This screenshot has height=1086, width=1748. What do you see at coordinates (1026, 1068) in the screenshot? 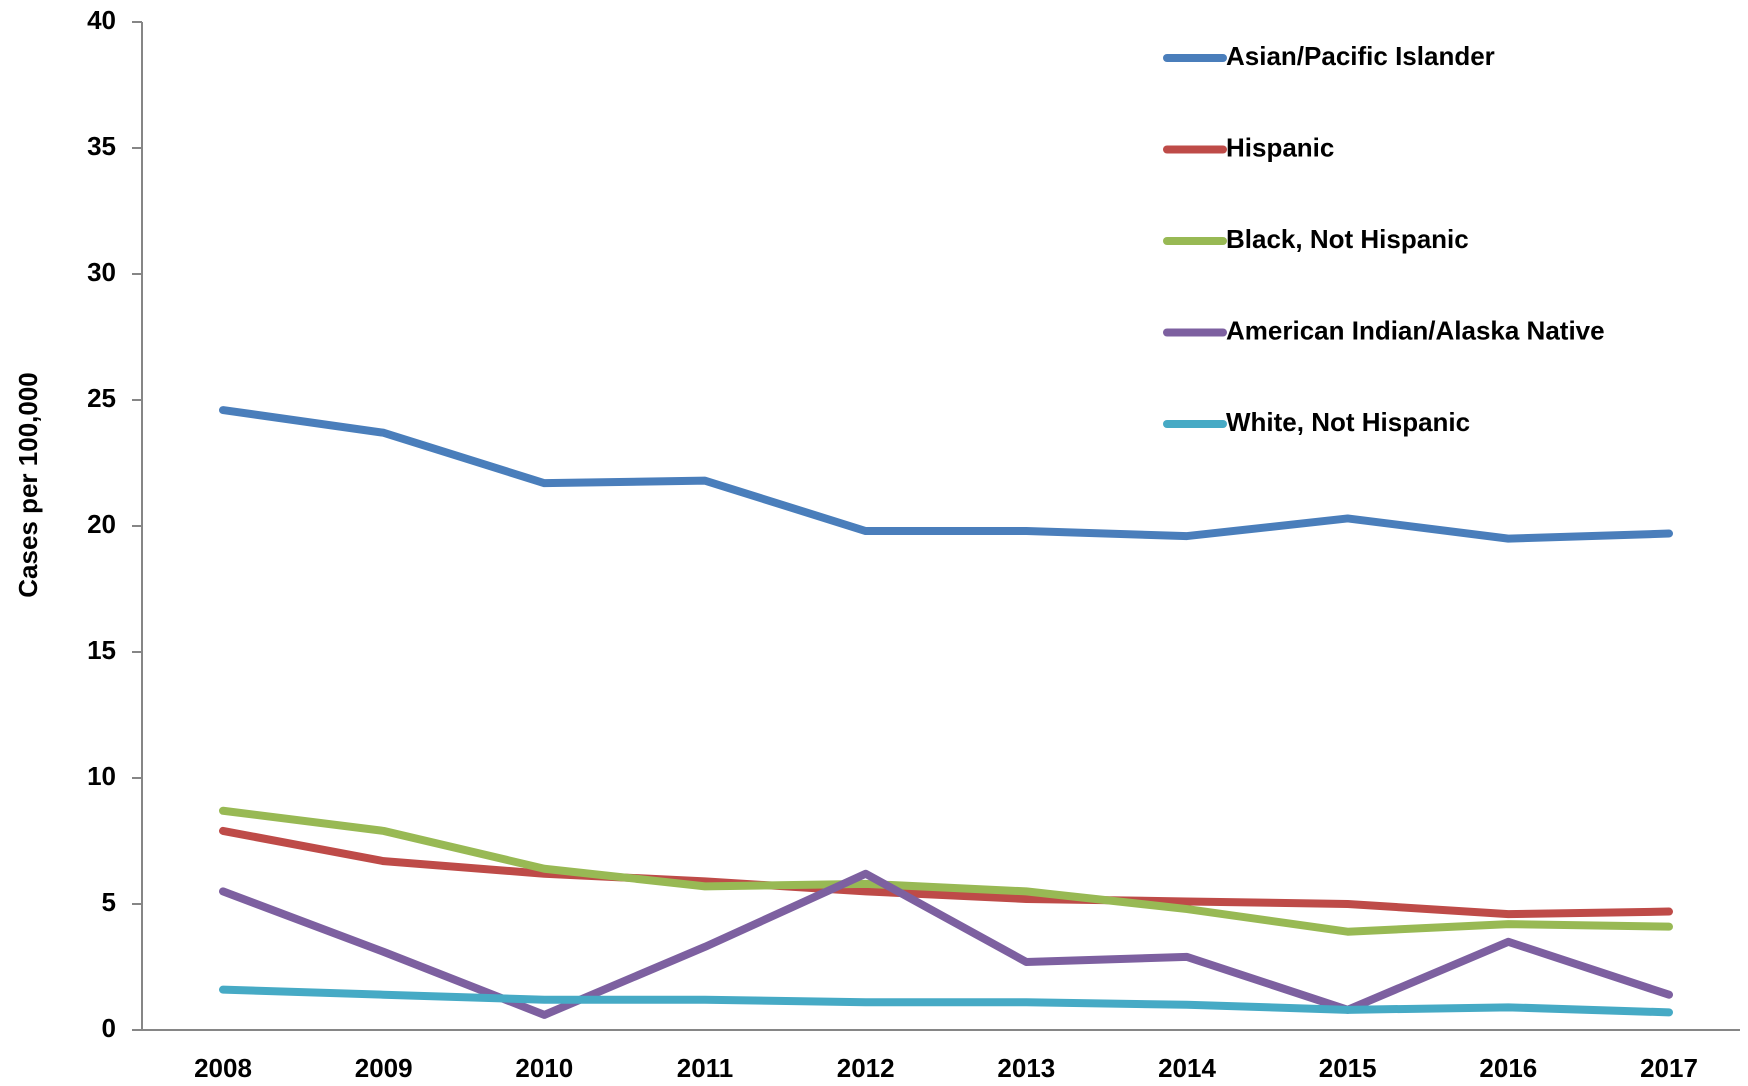
I see `x-tick-label: 2013` at bounding box center [1026, 1068].